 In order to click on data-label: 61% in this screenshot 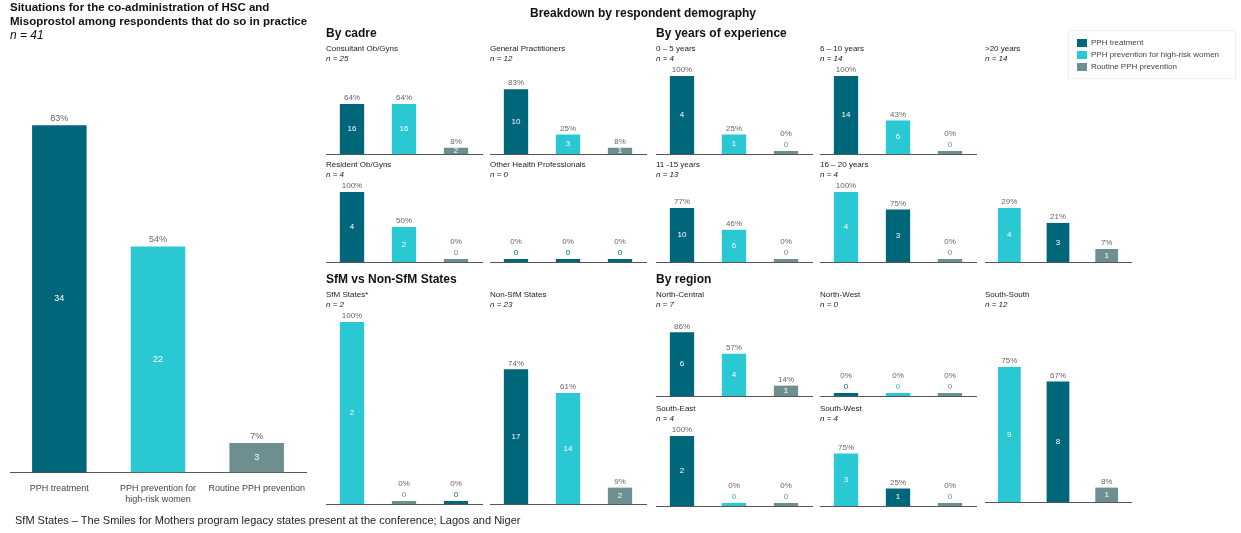, I will do `click(568, 387)`.